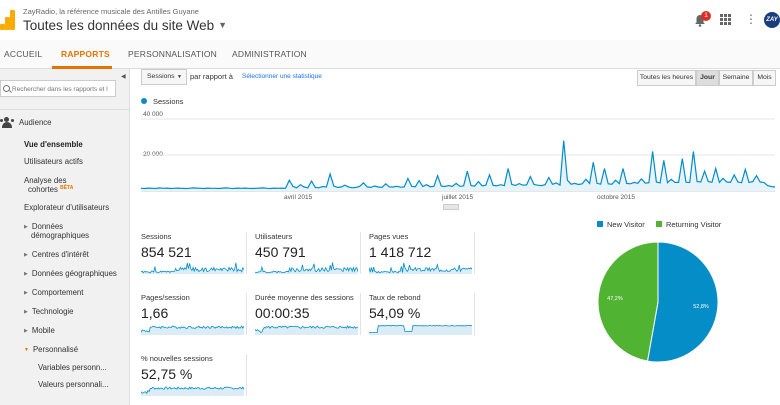  I want to click on metric-label: Pages/session, so click(165, 297).